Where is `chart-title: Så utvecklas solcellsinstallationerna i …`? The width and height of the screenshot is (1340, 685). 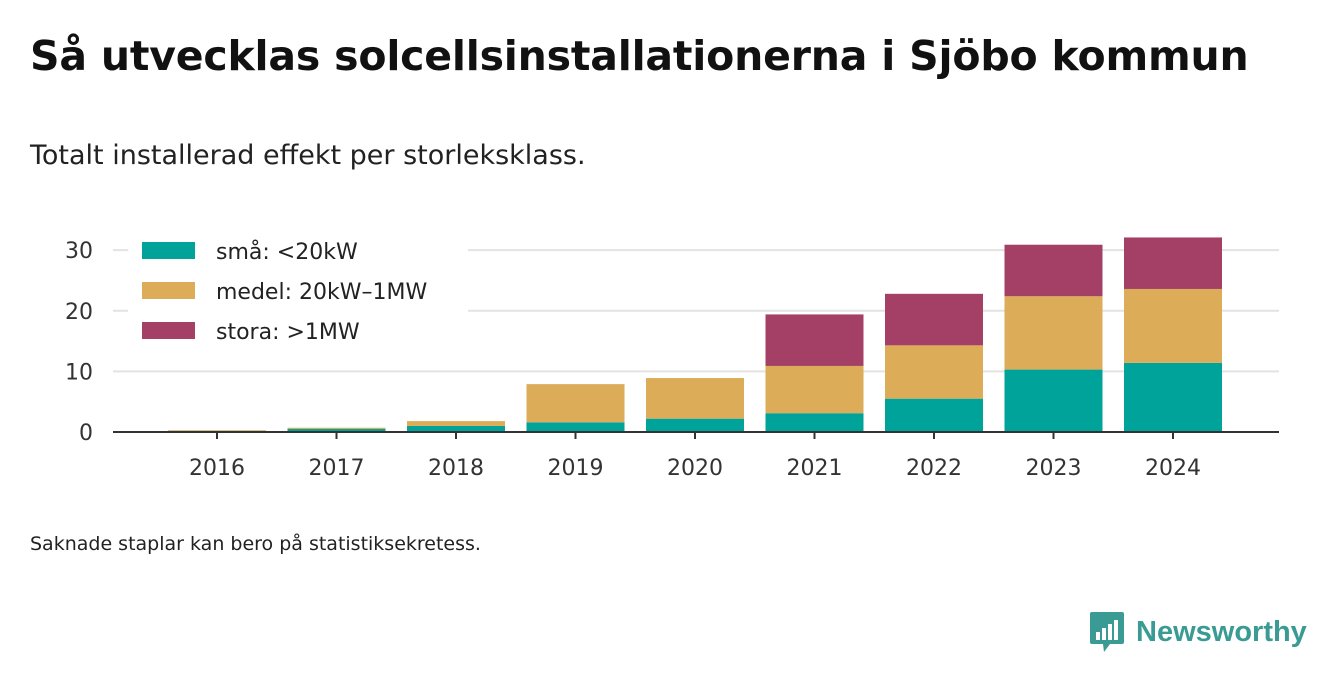 chart-title: Så utvecklas solcellsinstallationerna i … is located at coordinates (639, 56).